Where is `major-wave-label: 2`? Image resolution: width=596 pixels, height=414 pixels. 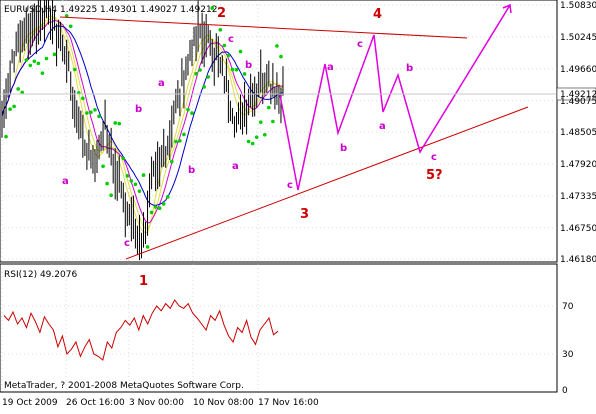
major-wave-label: 2 is located at coordinates (221, 13).